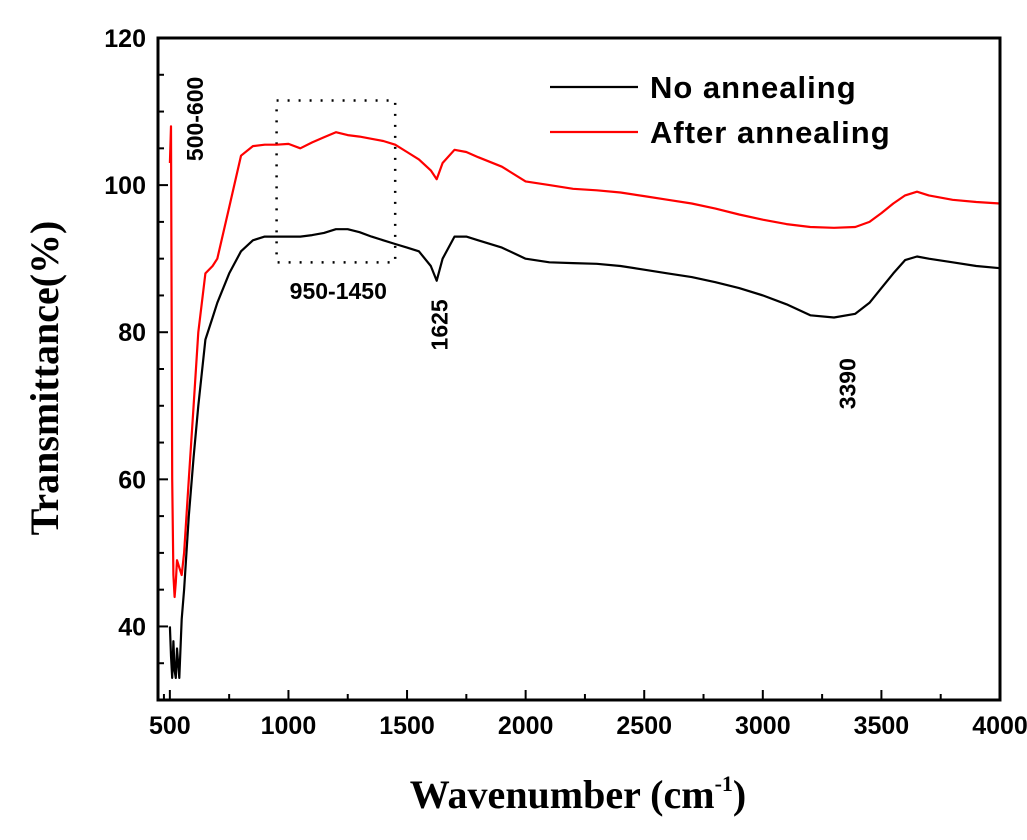  What do you see at coordinates (44, 378) in the screenshot?
I see `y-axis-label: Transmittance(%)` at bounding box center [44, 378].